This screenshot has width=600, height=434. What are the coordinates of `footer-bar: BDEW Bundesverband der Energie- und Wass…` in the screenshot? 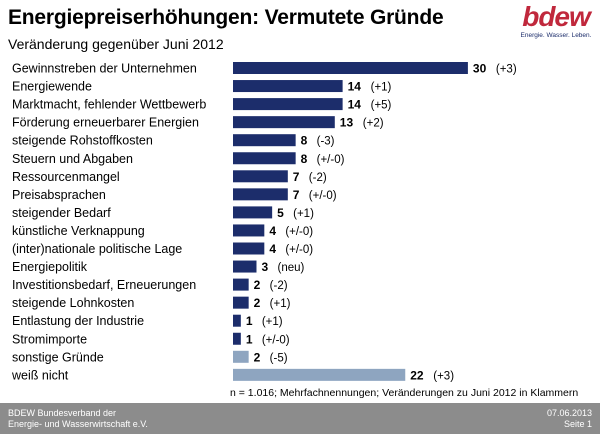 It's located at (300, 418).